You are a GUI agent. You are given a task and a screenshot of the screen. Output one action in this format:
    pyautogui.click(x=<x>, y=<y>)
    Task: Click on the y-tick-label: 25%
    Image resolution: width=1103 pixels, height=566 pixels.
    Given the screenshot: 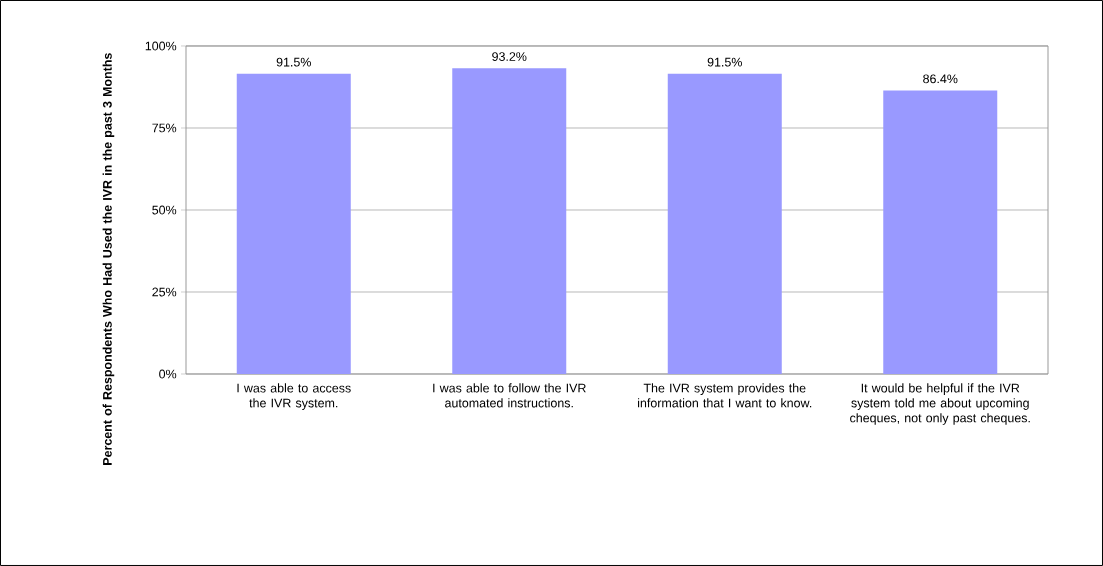 What is the action you would take?
    pyautogui.click(x=164, y=292)
    